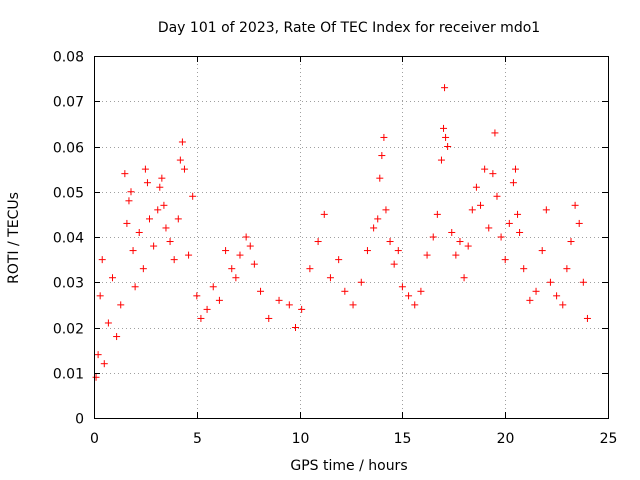  Describe the element at coordinates (403, 439) in the screenshot. I see `x-tick-label: 15` at that location.